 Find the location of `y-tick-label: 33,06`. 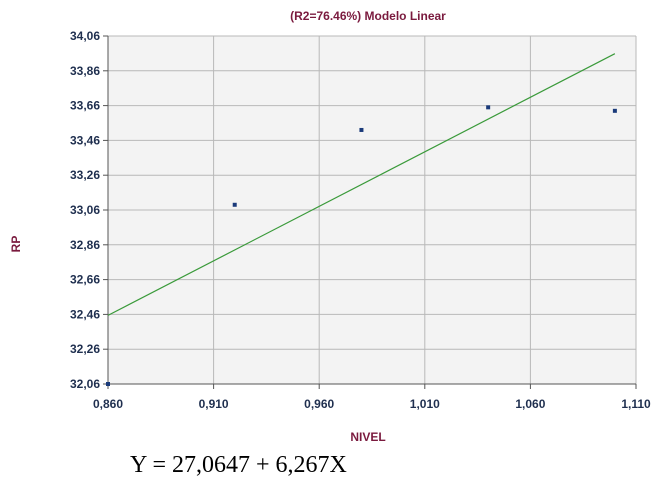

y-tick-label: 33,06 is located at coordinates (85, 210).